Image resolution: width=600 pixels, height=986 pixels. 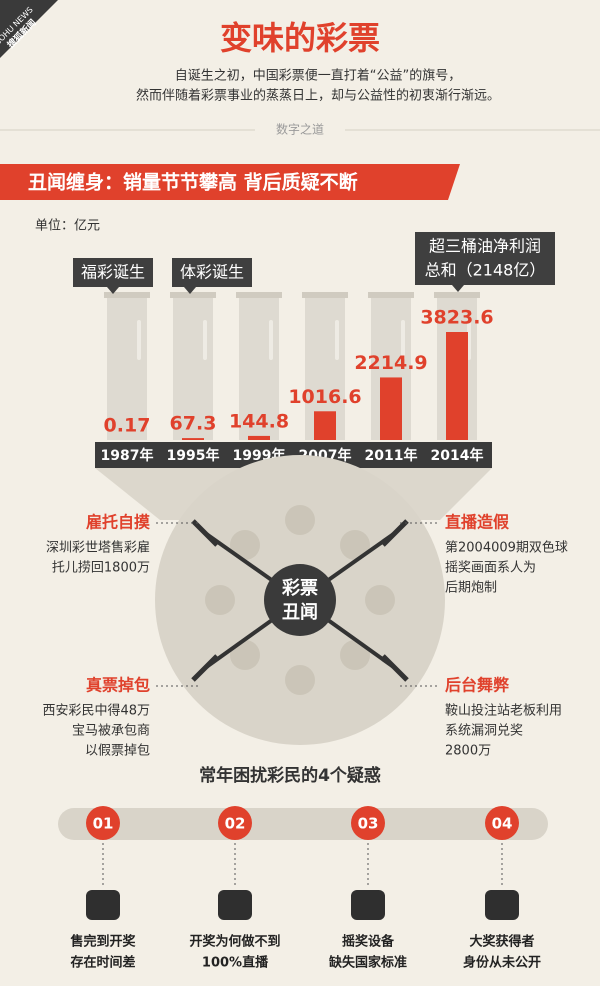 What do you see at coordinates (367, 963) in the screenshot?
I see `doubt-text: 缺失国家标准` at bounding box center [367, 963].